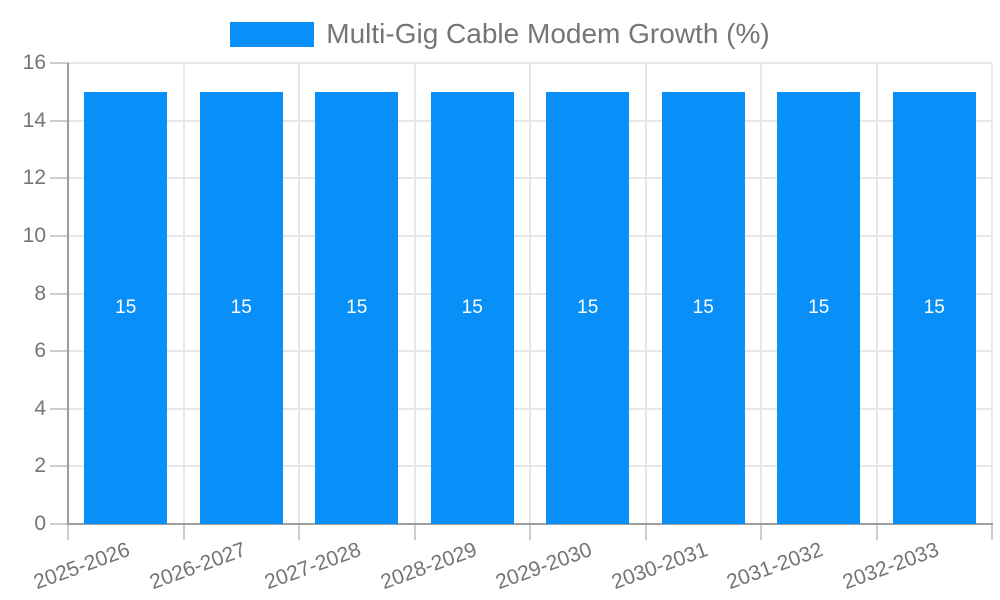 The width and height of the screenshot is (1000, 600). I want to click on x-tick-label: 2032-2033, so click(890, 566).